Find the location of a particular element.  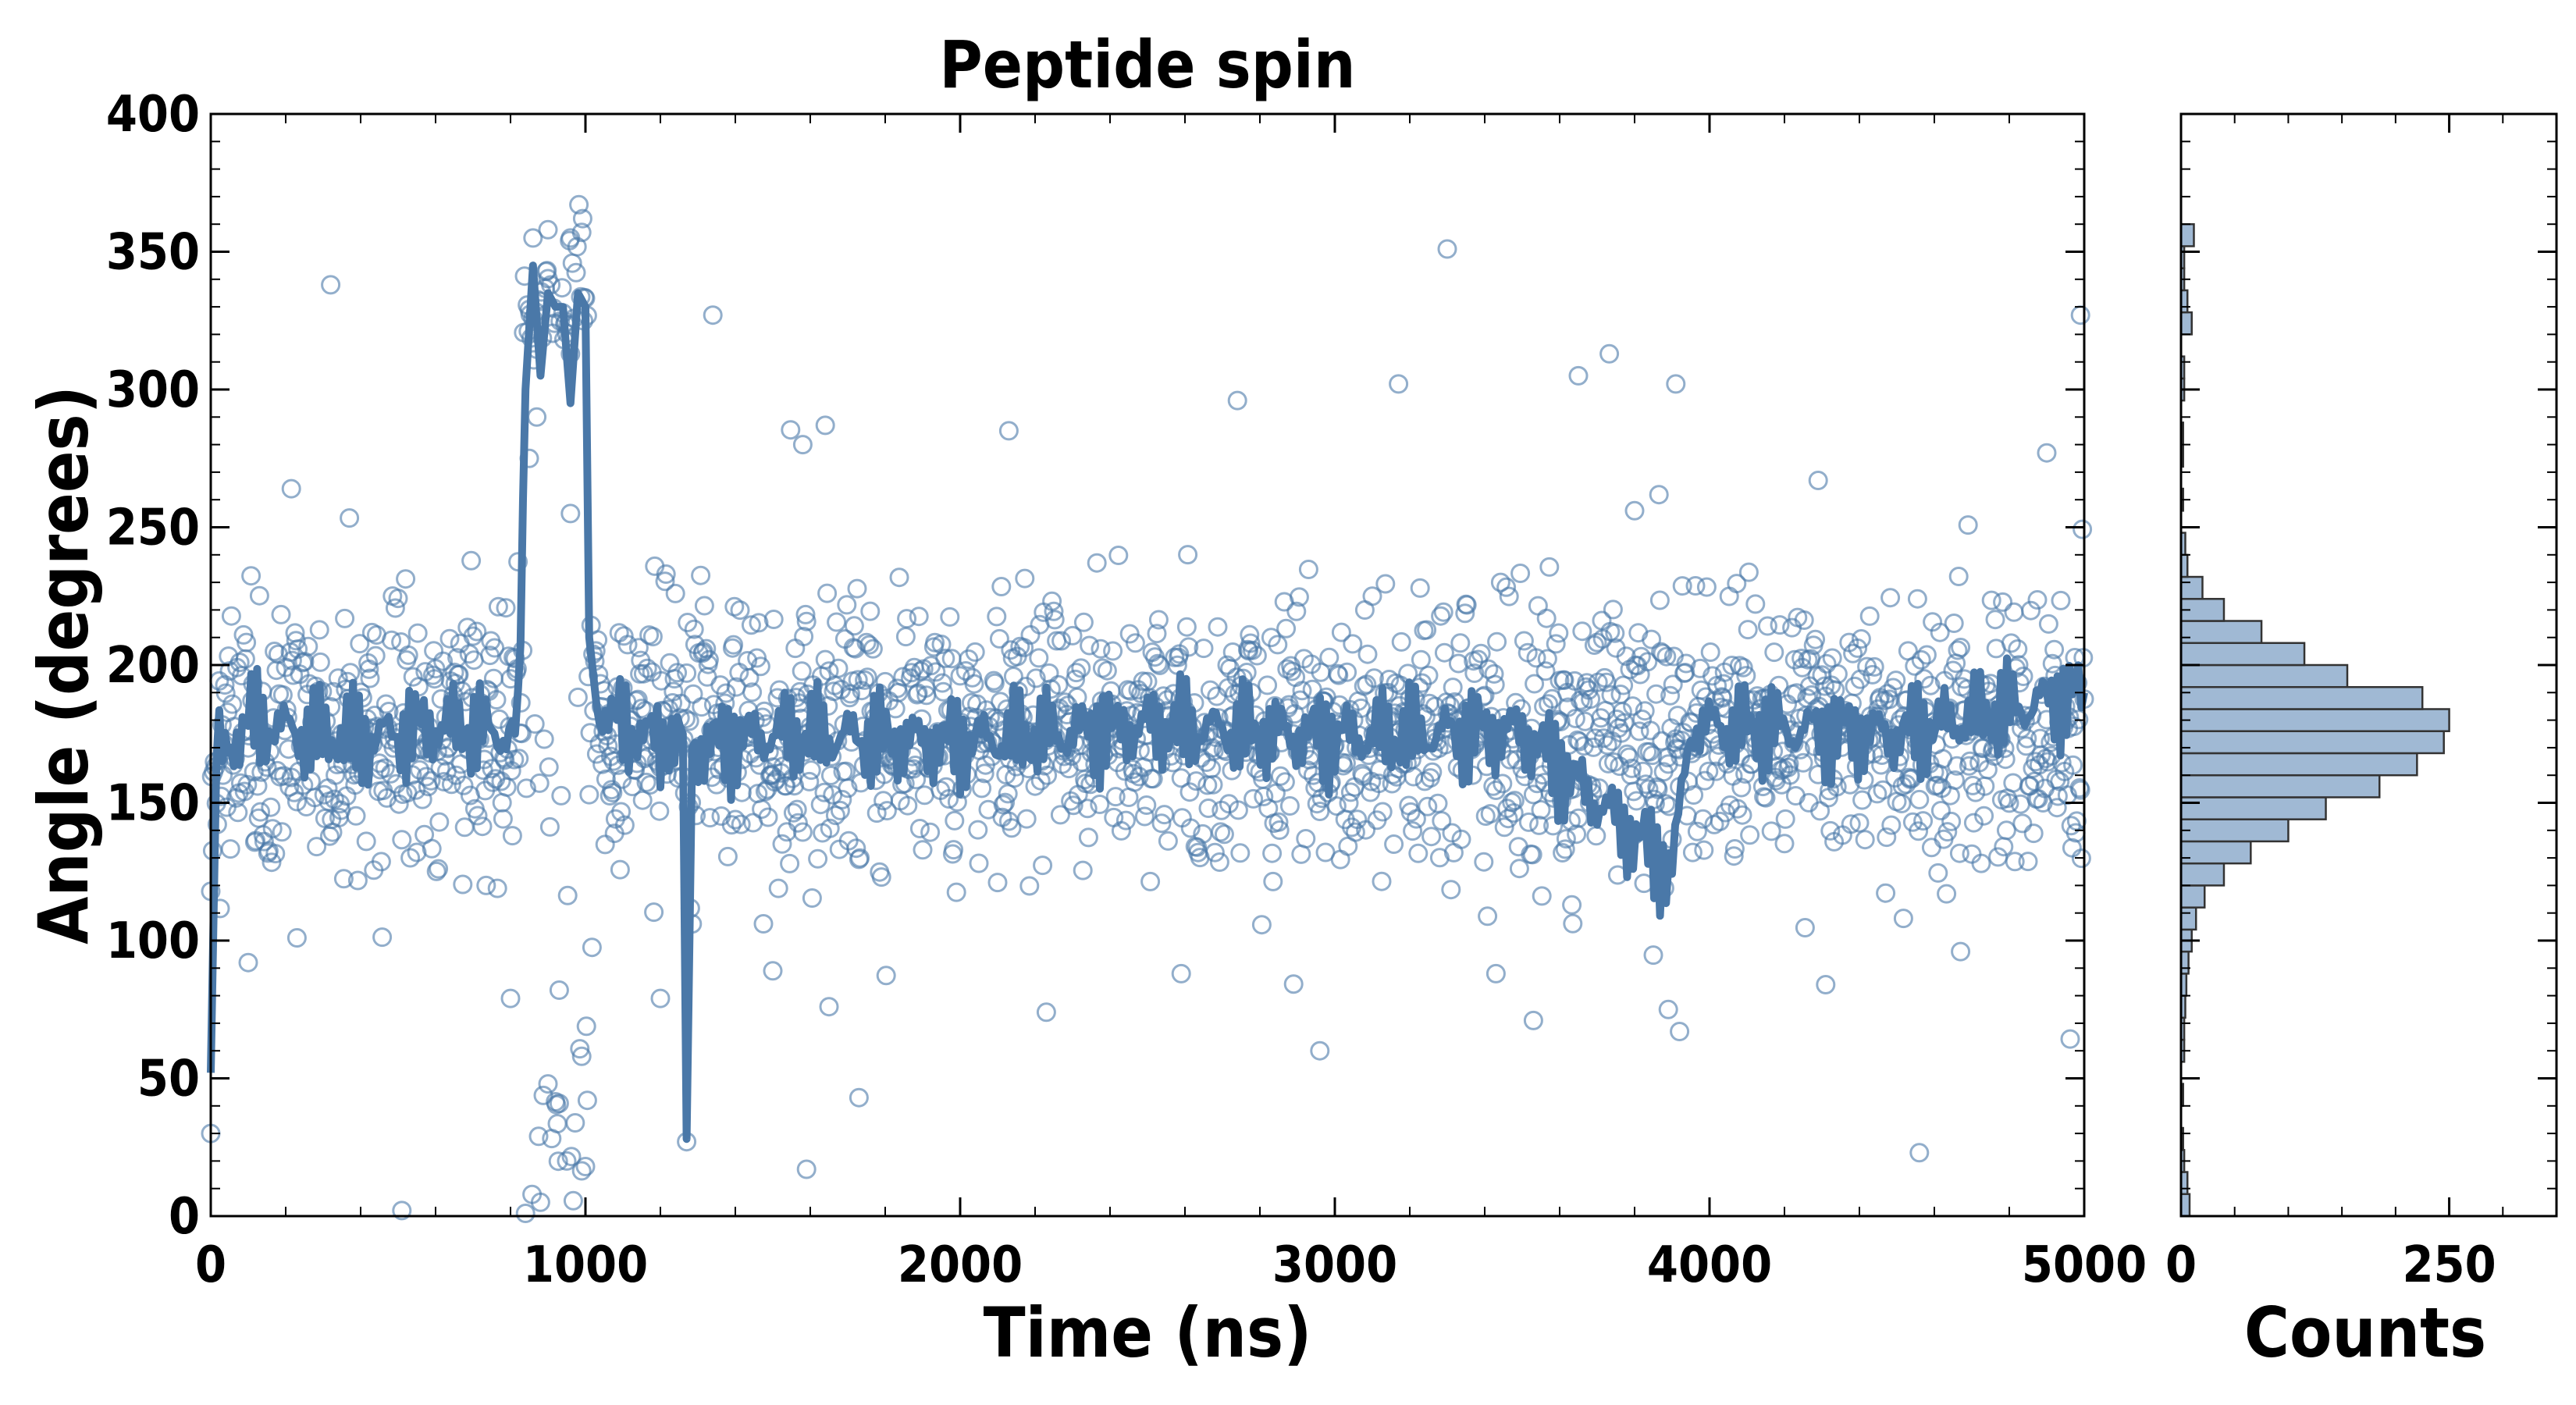

hist-x-axis-label: Counts is located at coordinates (2365, 1333).